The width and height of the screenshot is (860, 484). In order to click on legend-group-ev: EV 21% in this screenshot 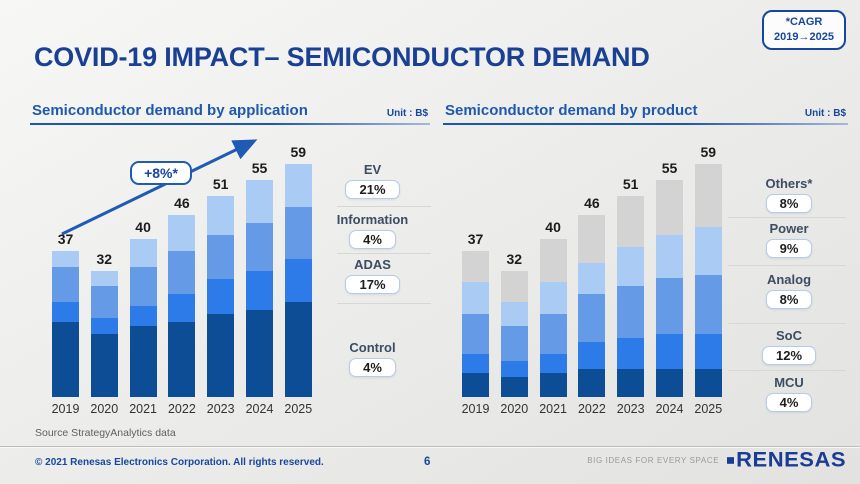, I will do `click(372, 180)`.